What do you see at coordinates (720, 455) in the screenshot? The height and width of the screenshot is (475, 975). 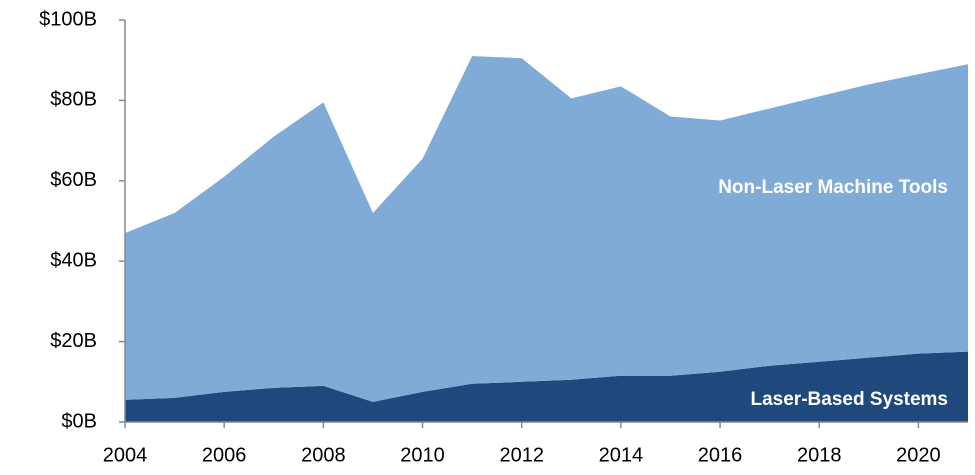 I see `x-tick-label: 2016` at bounding box center [720, 455].